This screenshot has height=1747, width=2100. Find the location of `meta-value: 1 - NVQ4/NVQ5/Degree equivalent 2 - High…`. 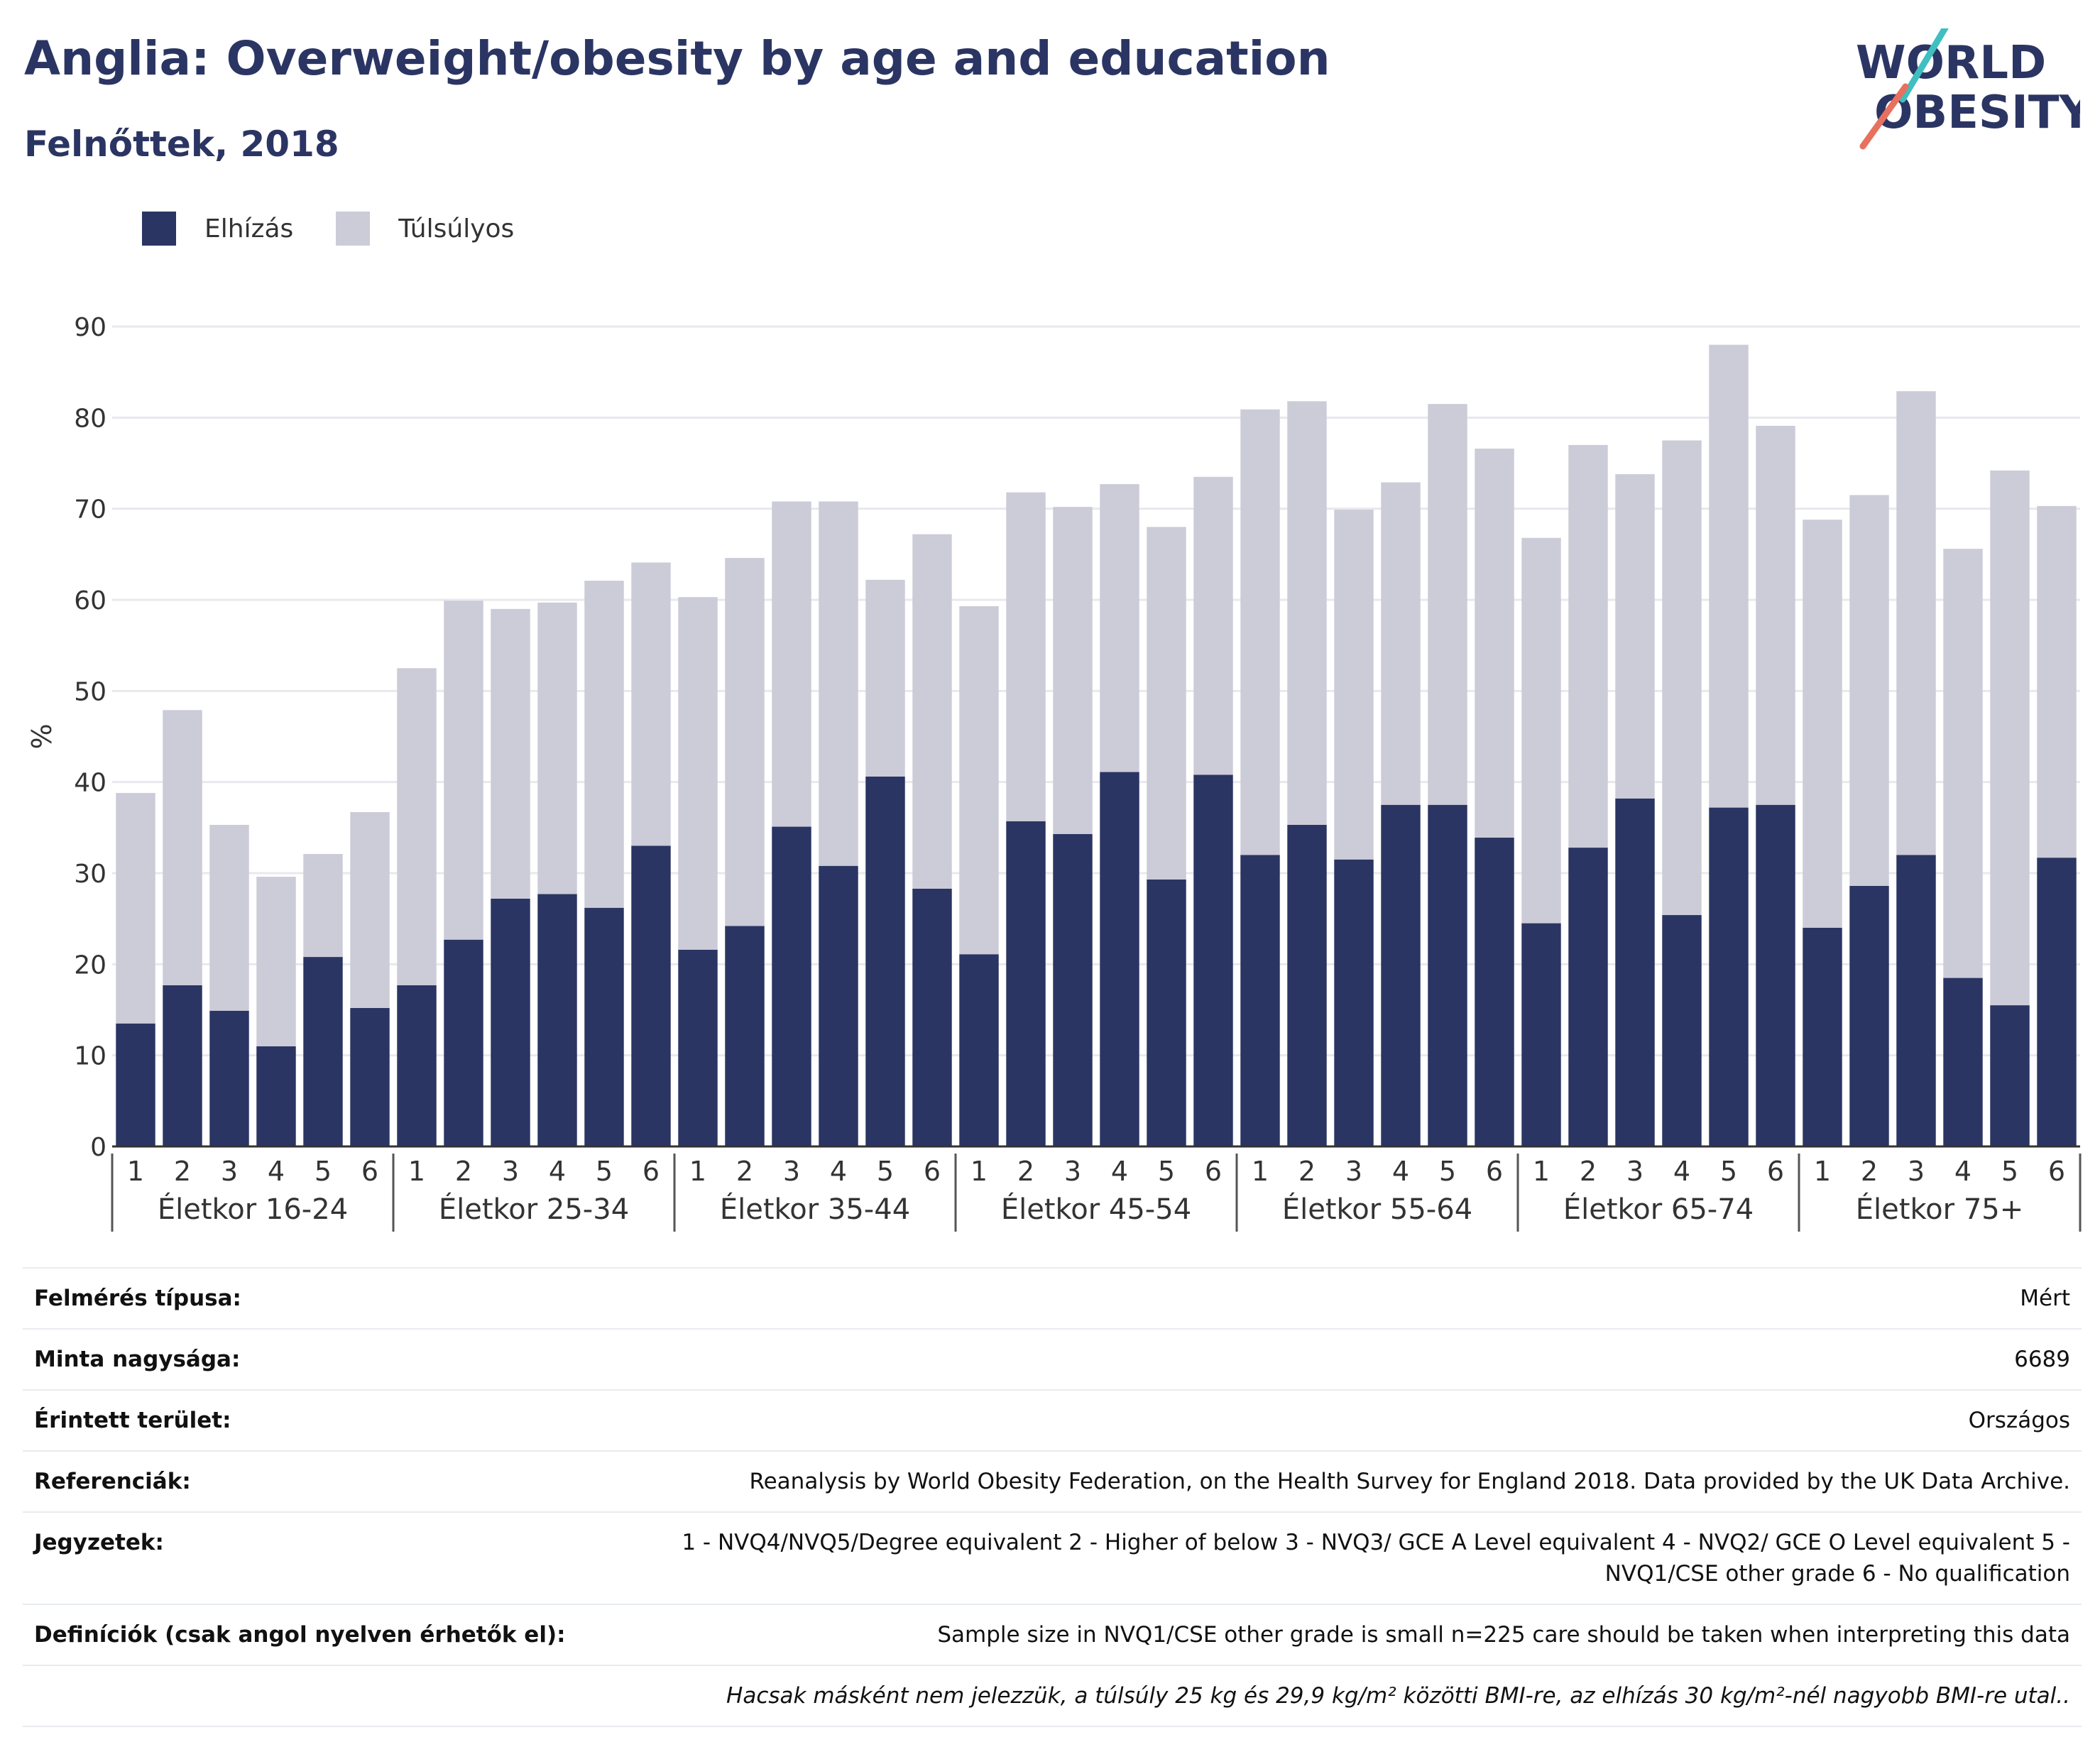

meta-value: 1 - NVQ4/NVQ5/Degree equivalent 2 - High… is located at coordinates (1329, 1557).